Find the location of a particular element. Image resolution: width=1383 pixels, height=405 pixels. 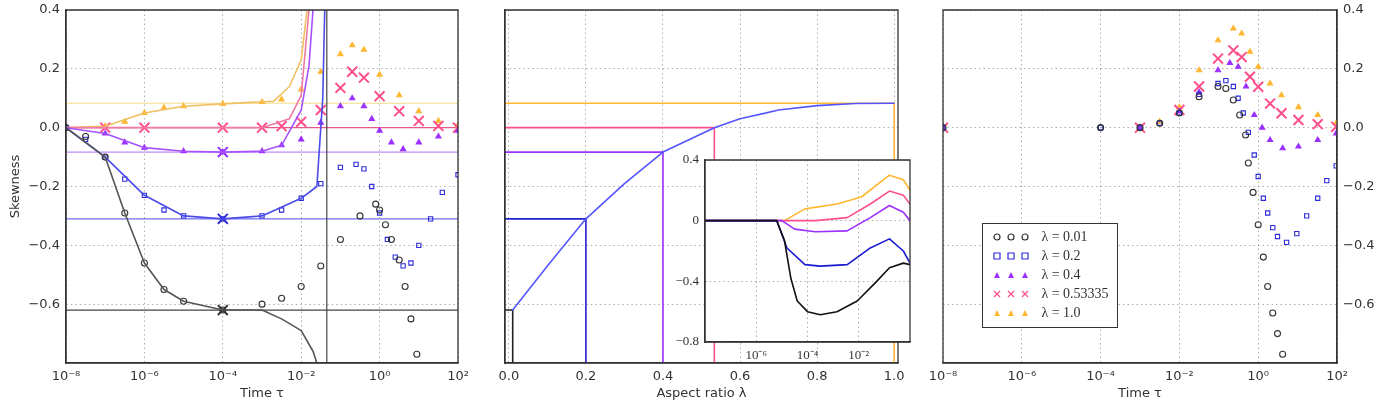

x-tick-label: 0.0 is located at coordinates (509, 376).